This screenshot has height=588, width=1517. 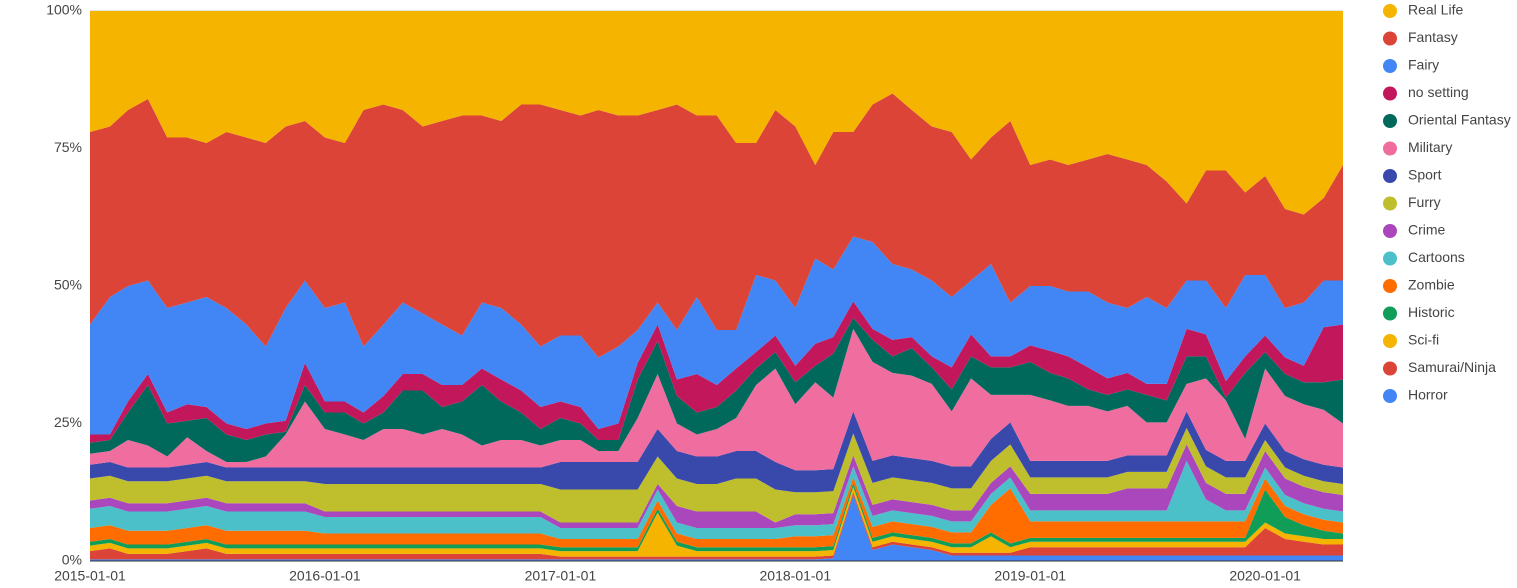 I want to click on y-tick-label: 0%, so click(x=72, y=560).